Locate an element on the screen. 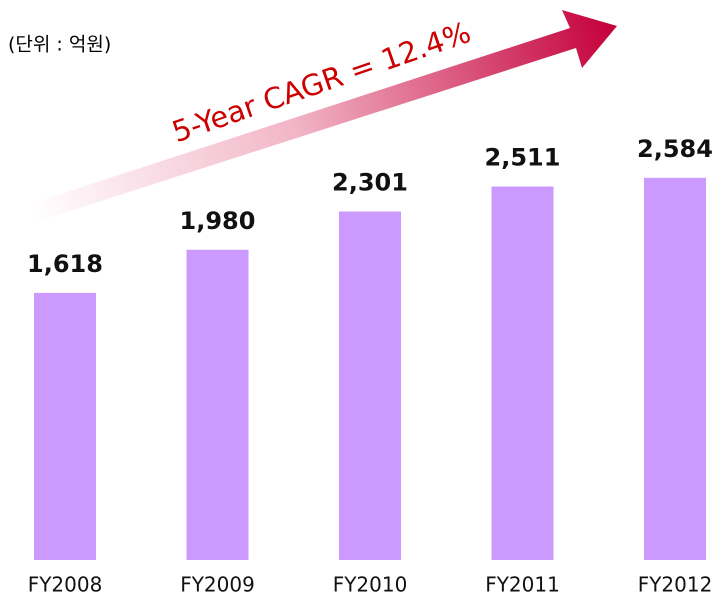  value-label: 1,980 is located at coordinates (218, 221).